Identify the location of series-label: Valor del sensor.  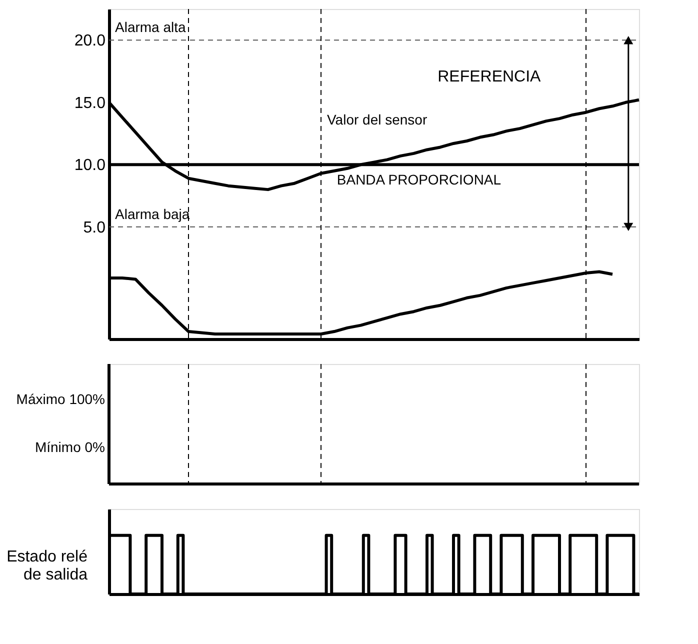
(377, 120).